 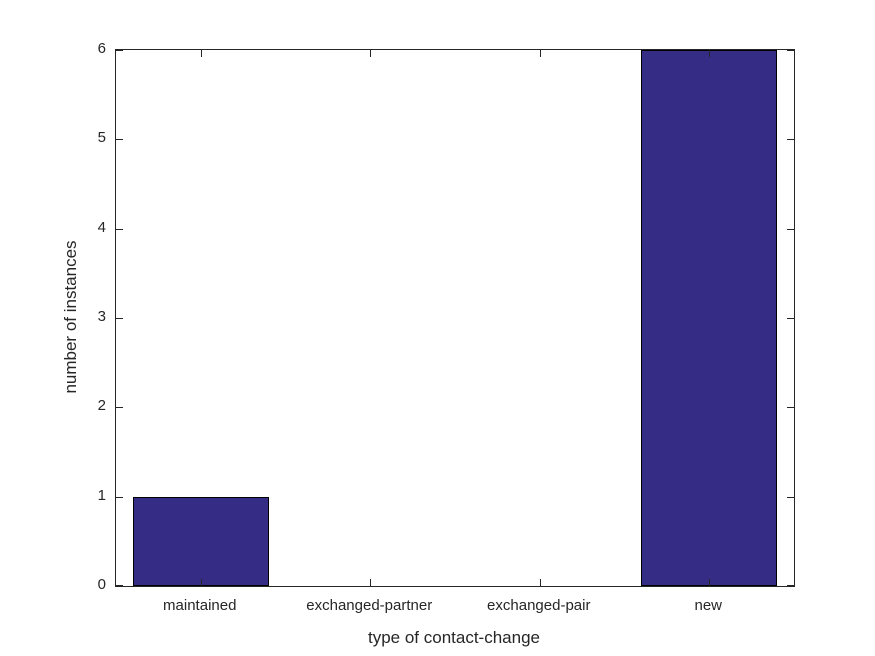 I want to click on y-tick-label: 2, so click(x=101, y=406).